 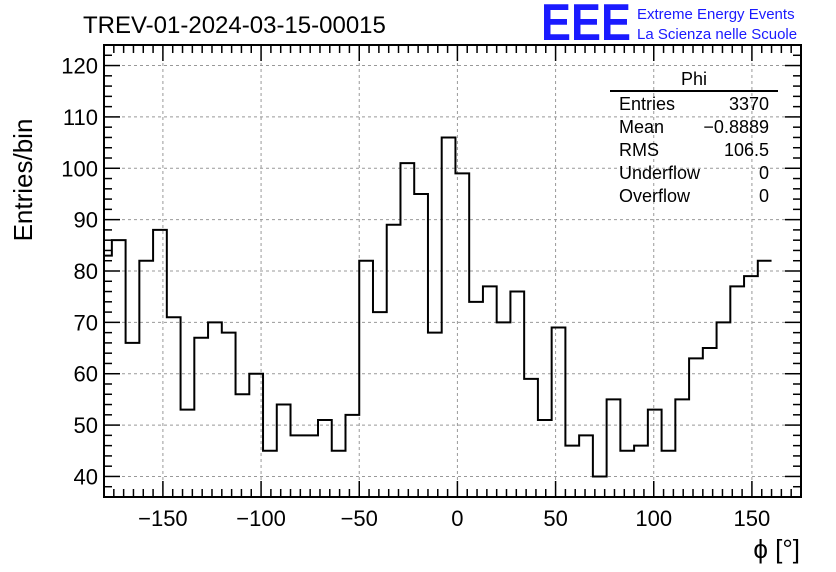 I want to click on x-tick-label: −150, so click(x=163, y=518).